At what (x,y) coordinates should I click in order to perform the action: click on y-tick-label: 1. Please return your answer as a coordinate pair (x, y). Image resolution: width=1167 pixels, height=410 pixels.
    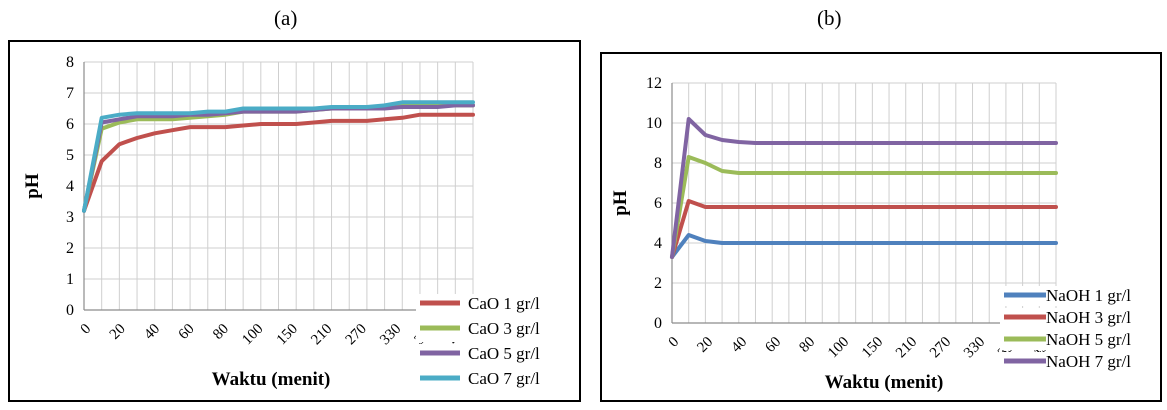
    Looking at the image, I should click on (70, 279).